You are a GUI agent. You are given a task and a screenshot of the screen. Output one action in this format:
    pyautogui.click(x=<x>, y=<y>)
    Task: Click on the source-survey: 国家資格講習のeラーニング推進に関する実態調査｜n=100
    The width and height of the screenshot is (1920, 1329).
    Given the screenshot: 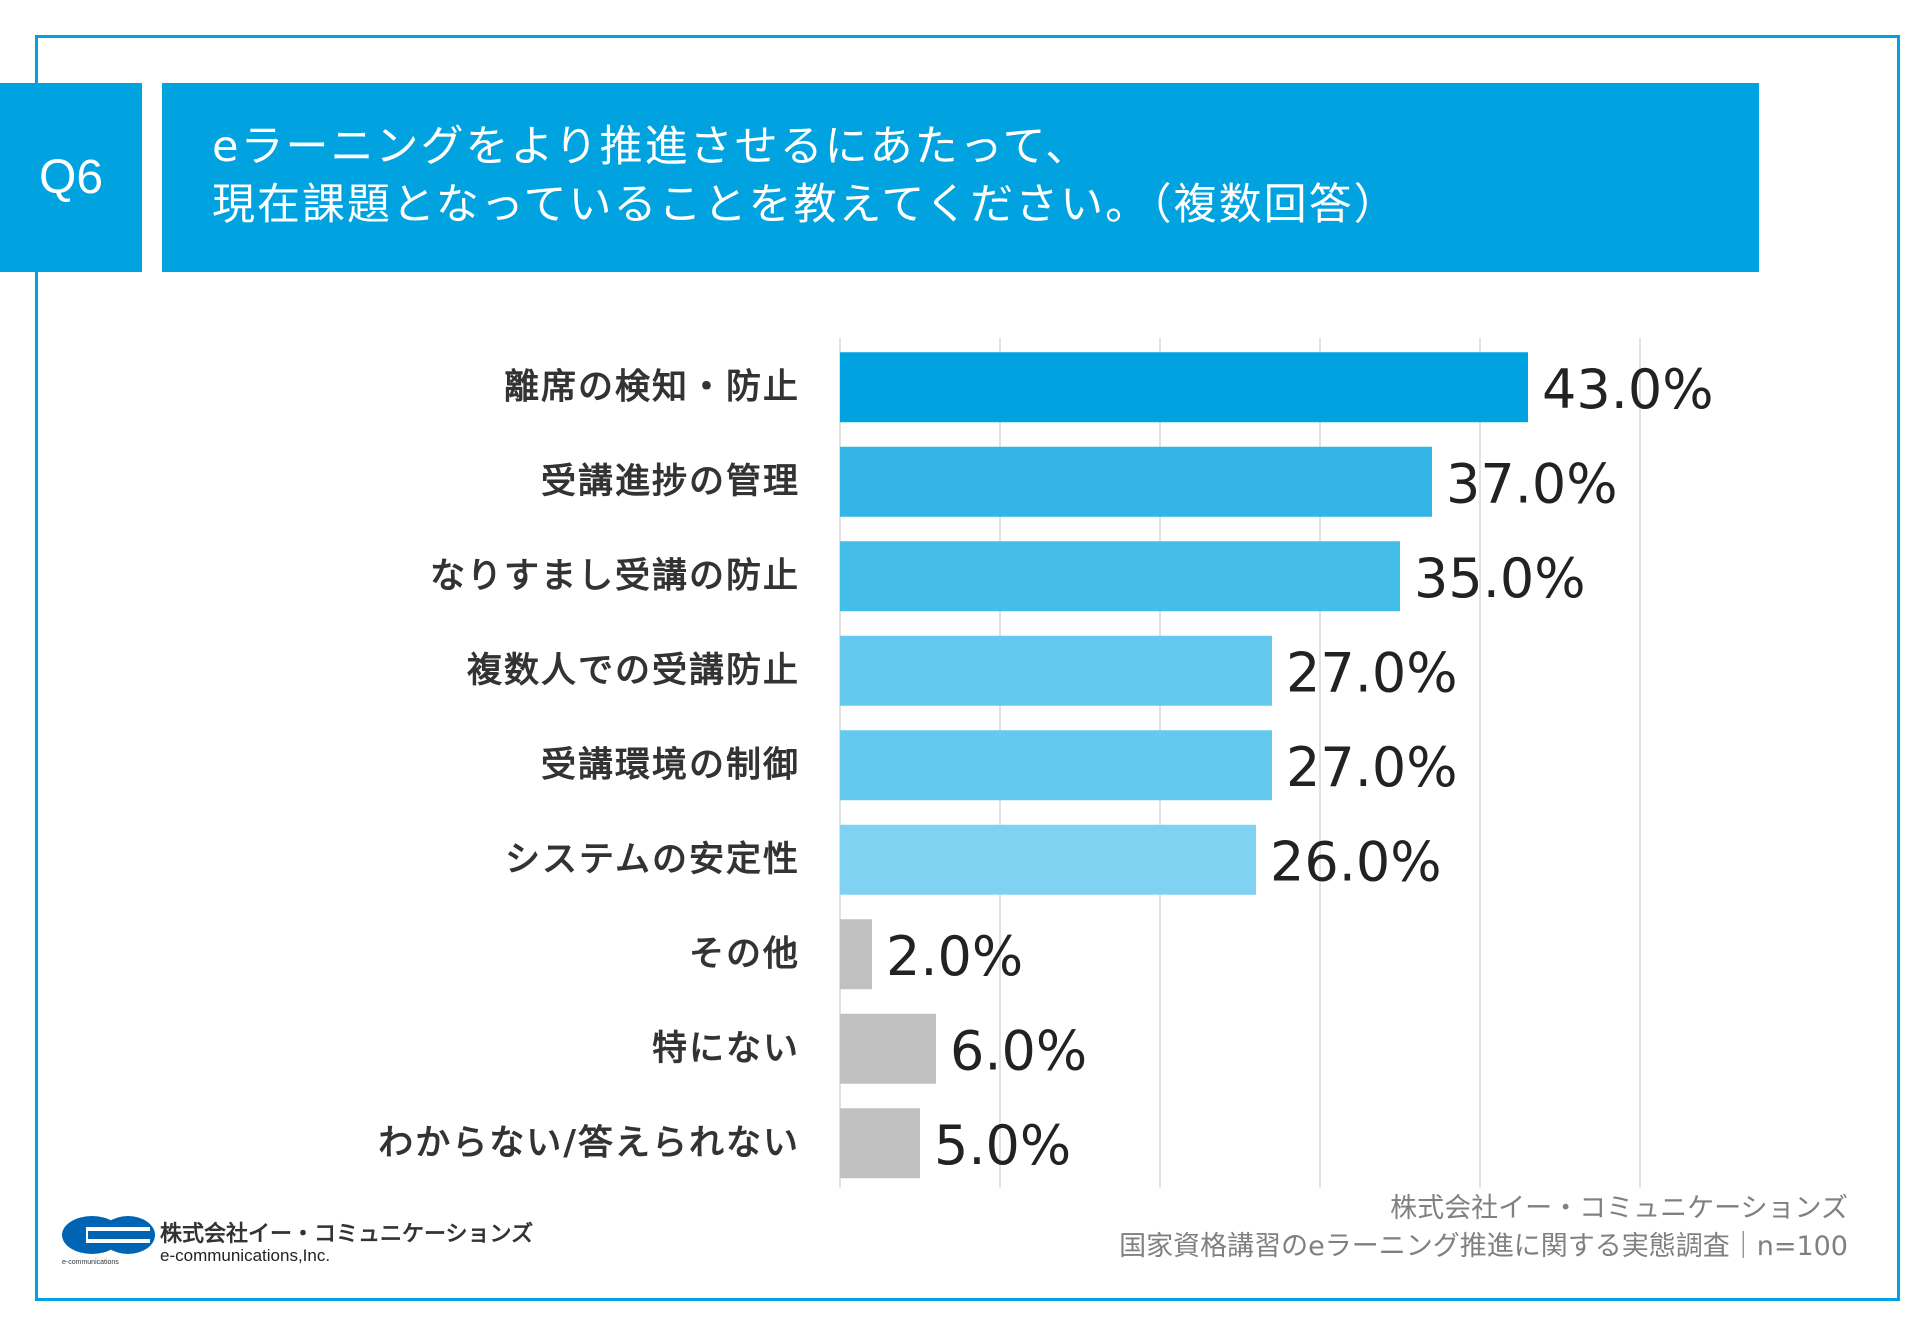 What is the action you would take?
    pyautogui.click(x=1483, y=1246)
    